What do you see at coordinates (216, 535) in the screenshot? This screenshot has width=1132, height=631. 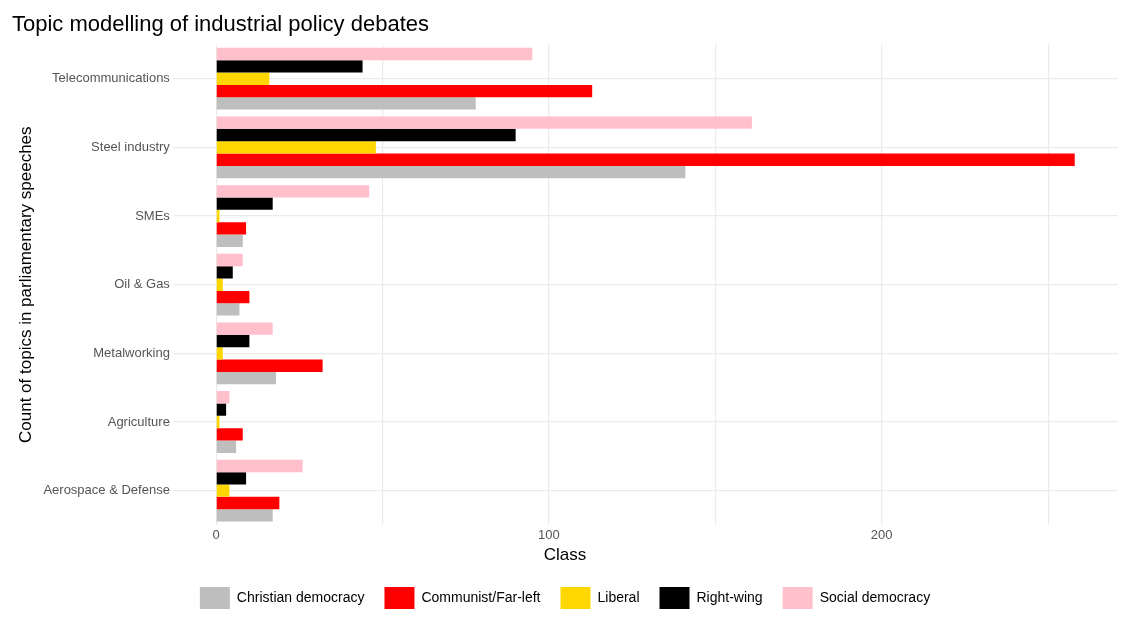 I see `x-tick-label: 0` at bounding box center [216, 535].